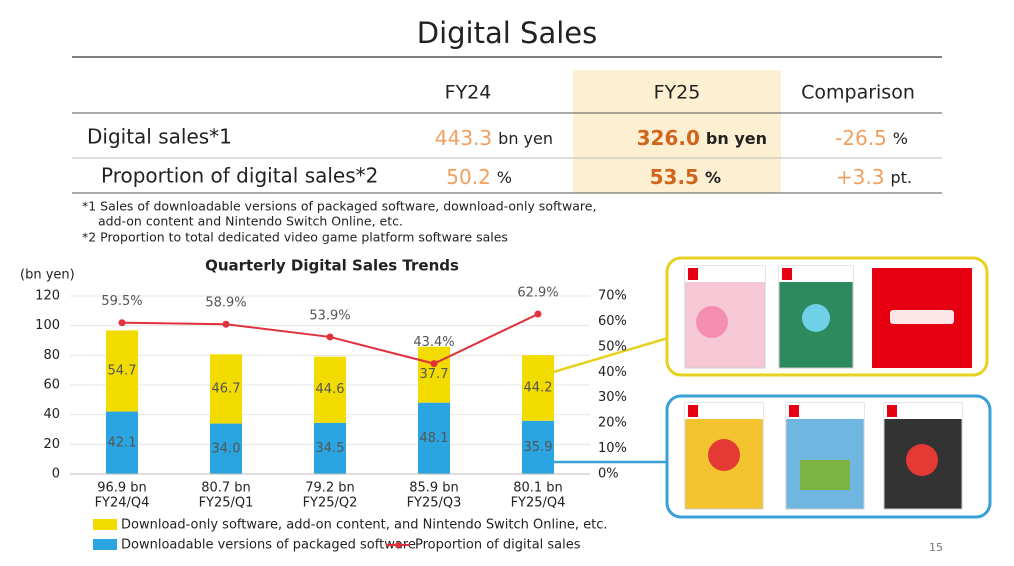 The image size is (1014, 566). What do you see at coordinates (463, 138) in the screenshot?
I see `cell-value: 443.3` at bounding box center [463, 138].